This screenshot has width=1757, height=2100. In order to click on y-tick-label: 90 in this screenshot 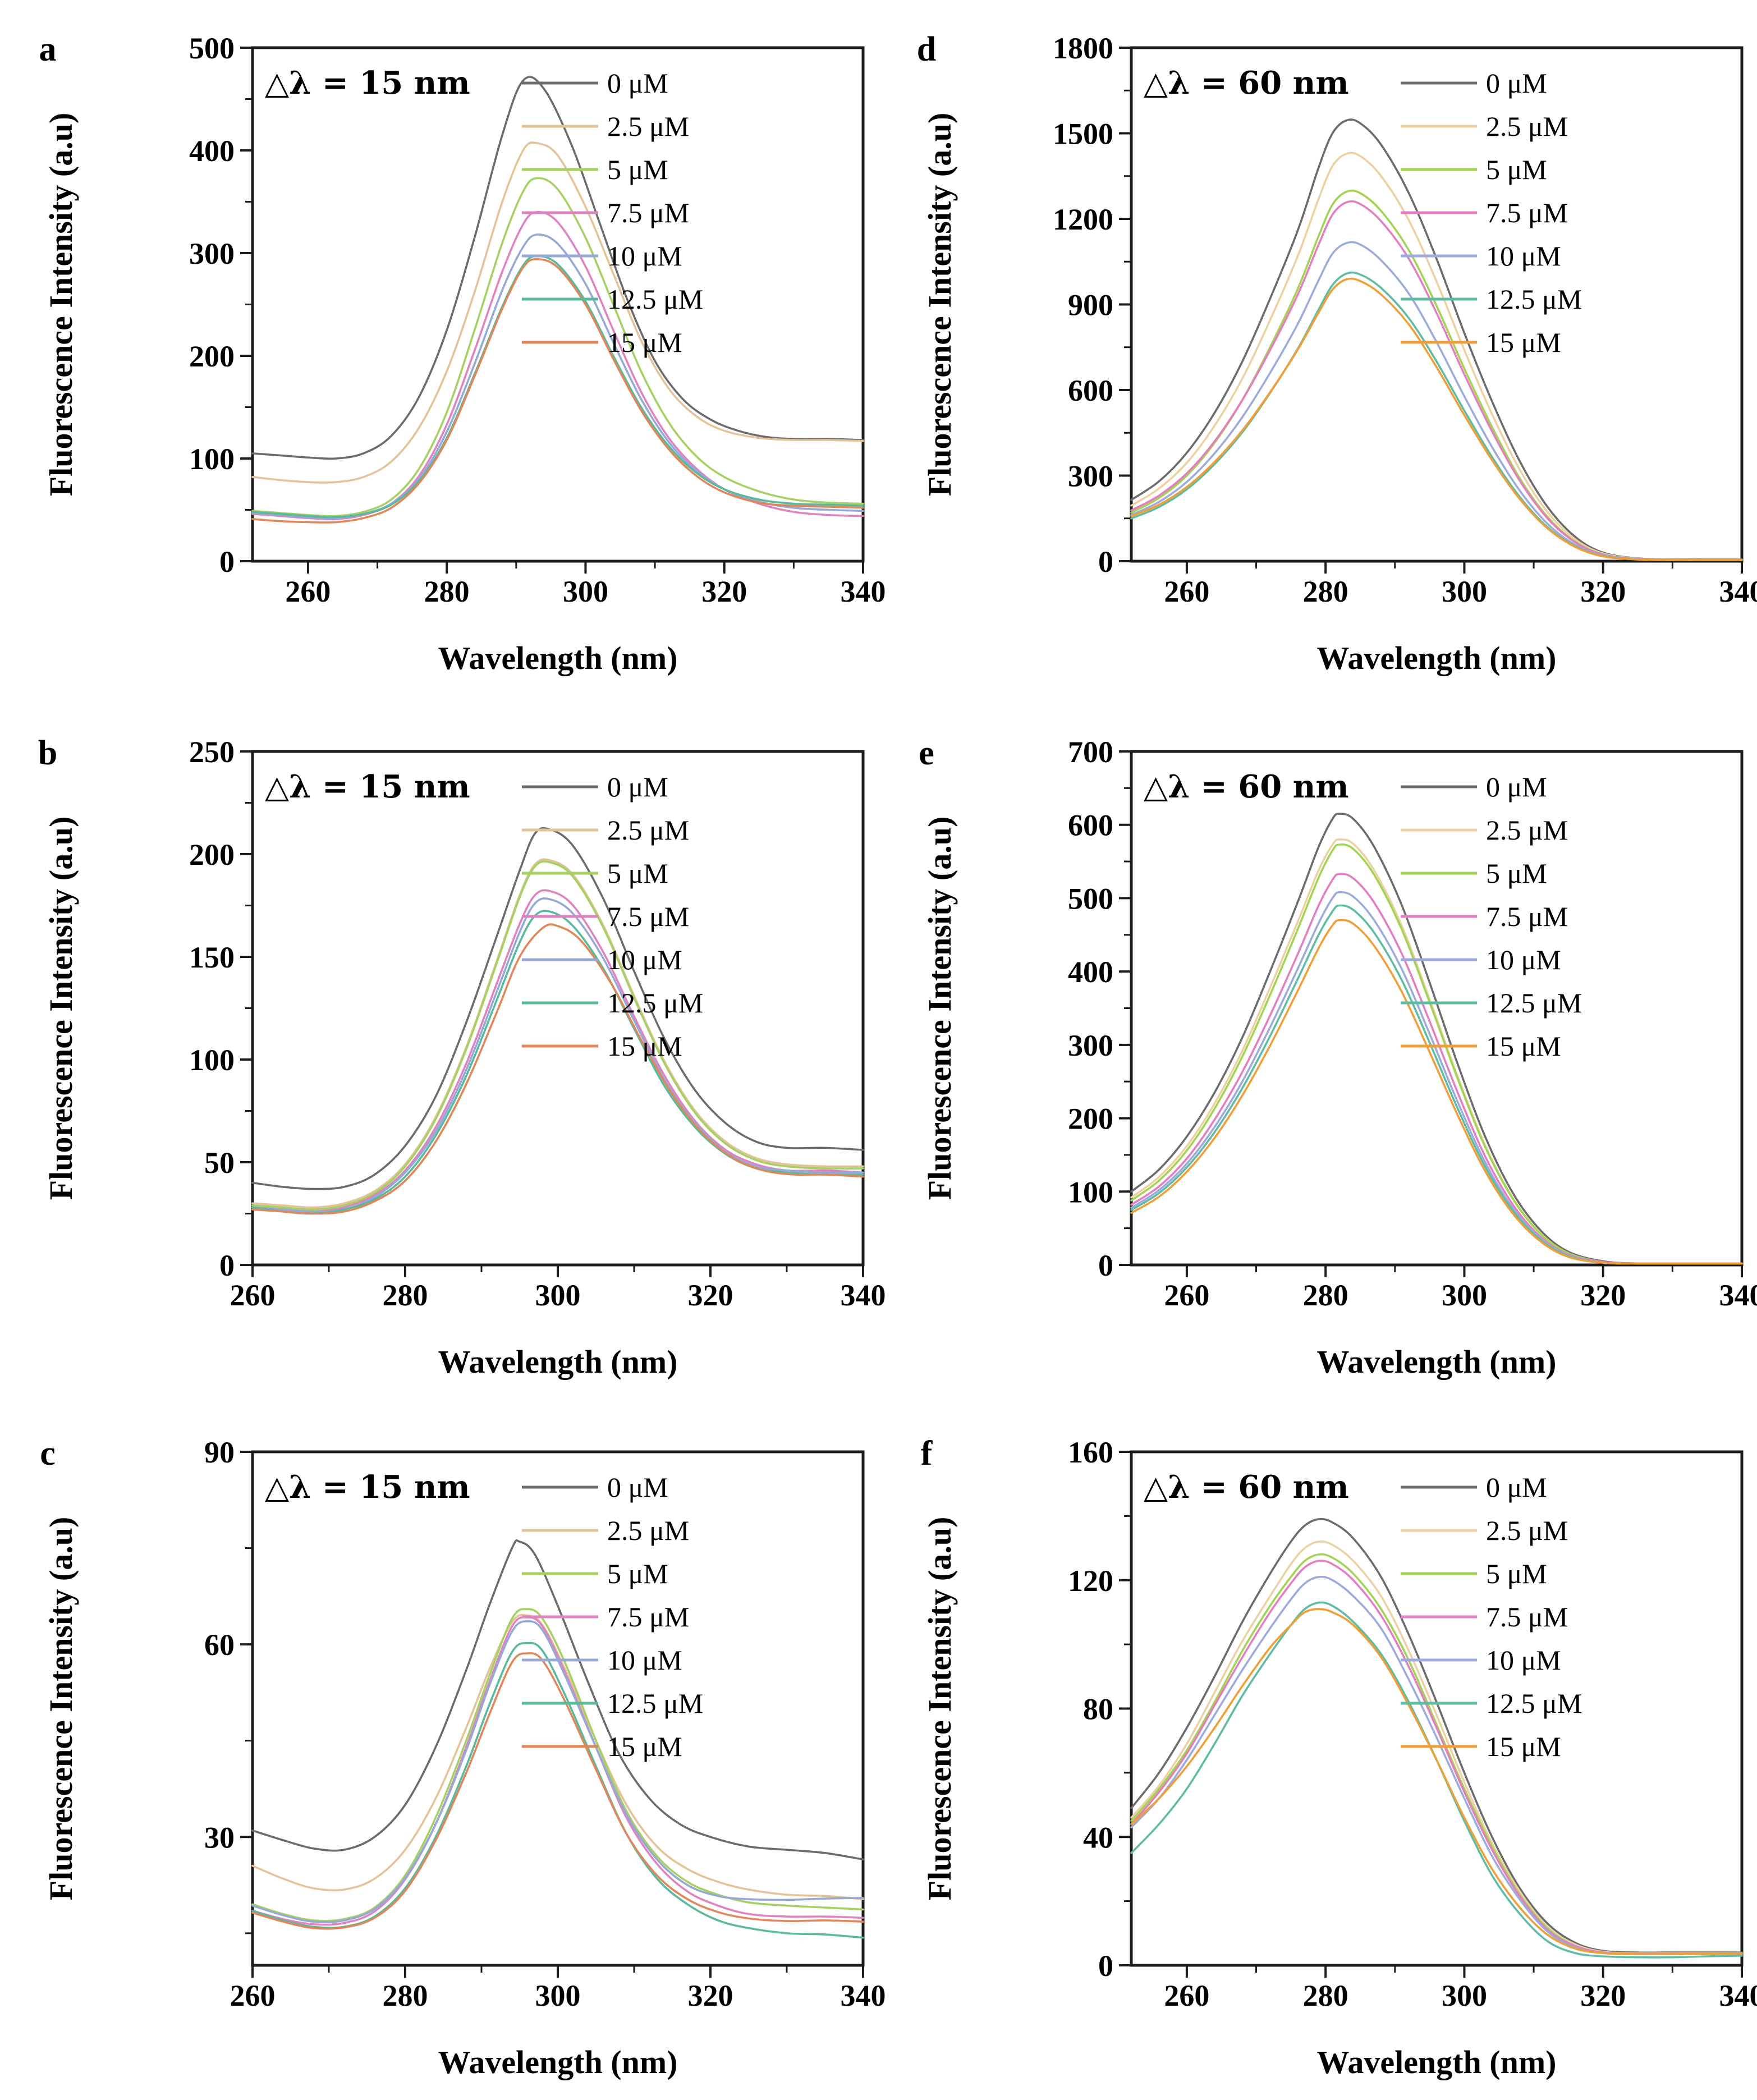, I will do `click(219, 1452)`.